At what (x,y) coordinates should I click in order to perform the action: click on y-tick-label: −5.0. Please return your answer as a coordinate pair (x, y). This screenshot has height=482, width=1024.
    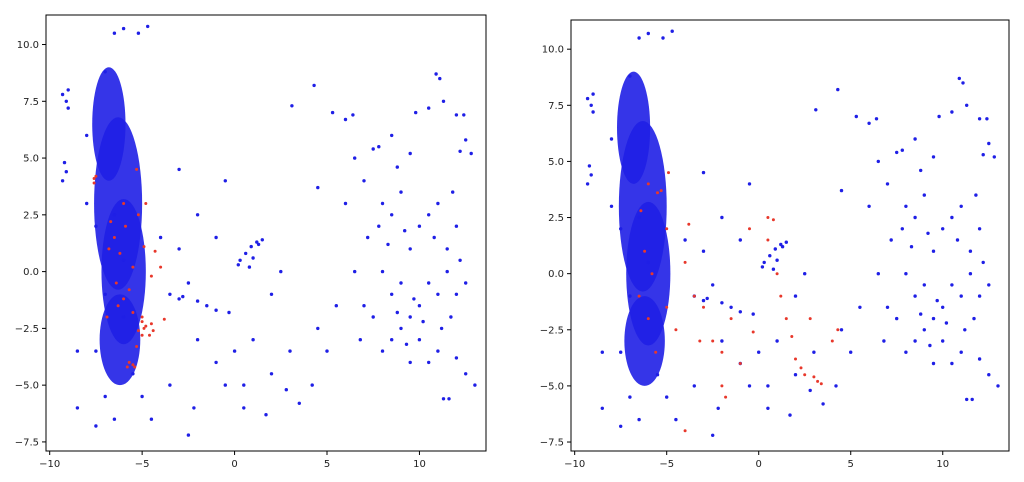
    Looking at the image, I should click on (552, 386).